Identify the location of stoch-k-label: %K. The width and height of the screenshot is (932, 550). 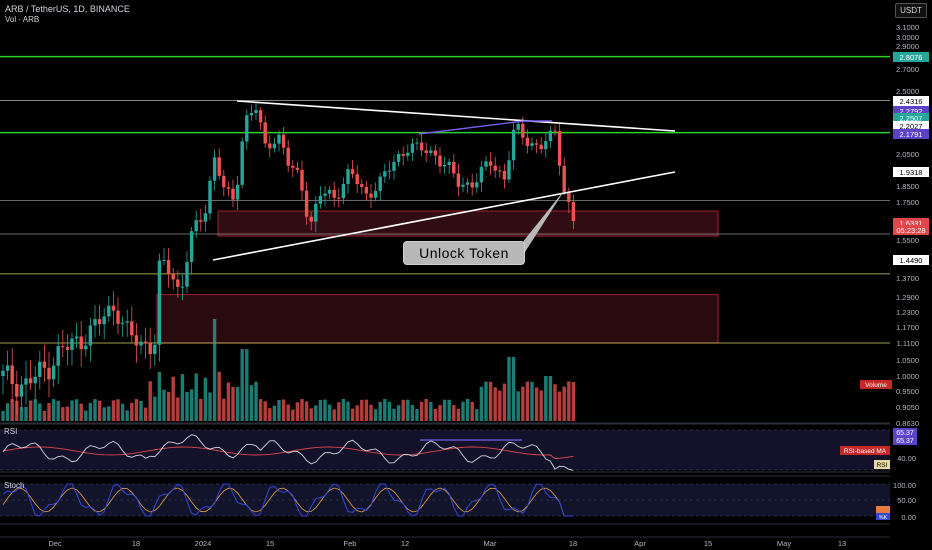
(883, 518).